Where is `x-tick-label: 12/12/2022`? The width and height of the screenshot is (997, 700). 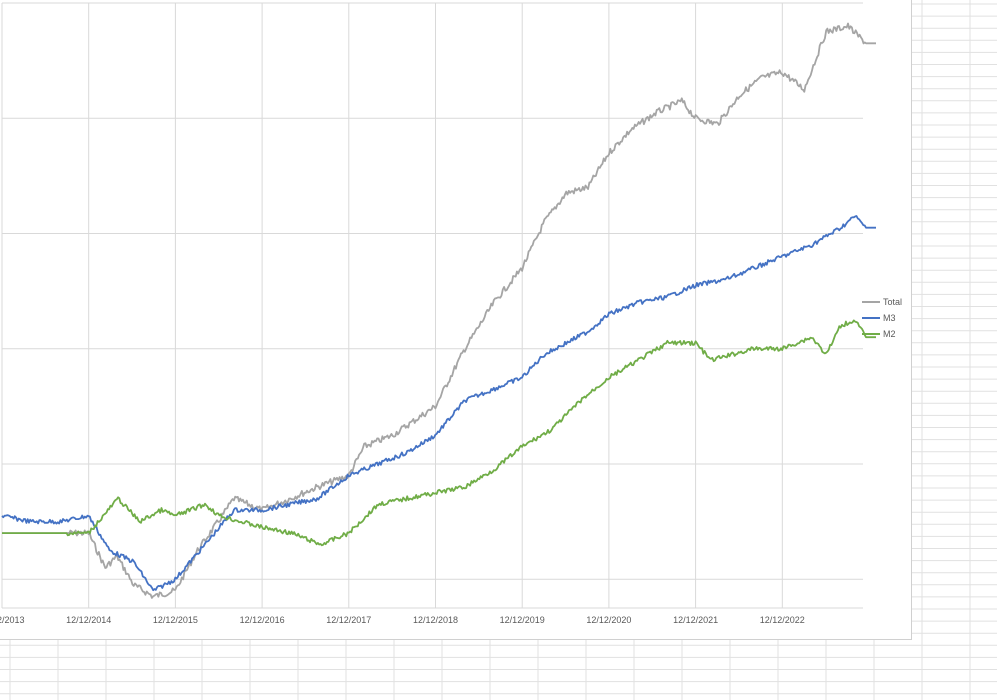
x-tick-label: 12/12/2022 is located at coordinates (782, 620).